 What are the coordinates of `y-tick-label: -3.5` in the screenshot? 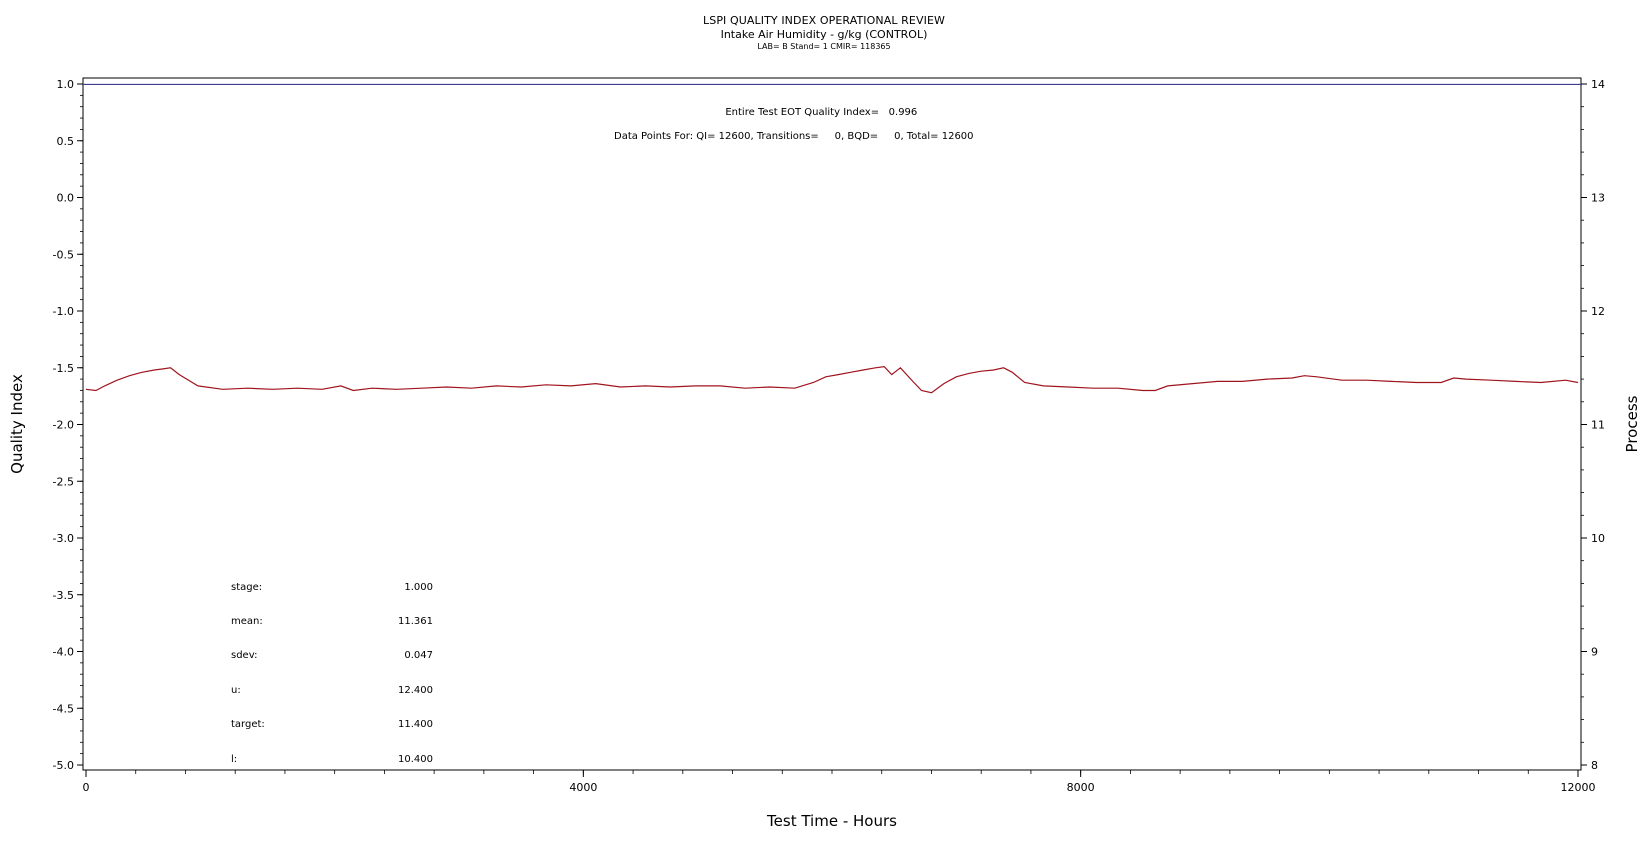 It's located at (63, 595).